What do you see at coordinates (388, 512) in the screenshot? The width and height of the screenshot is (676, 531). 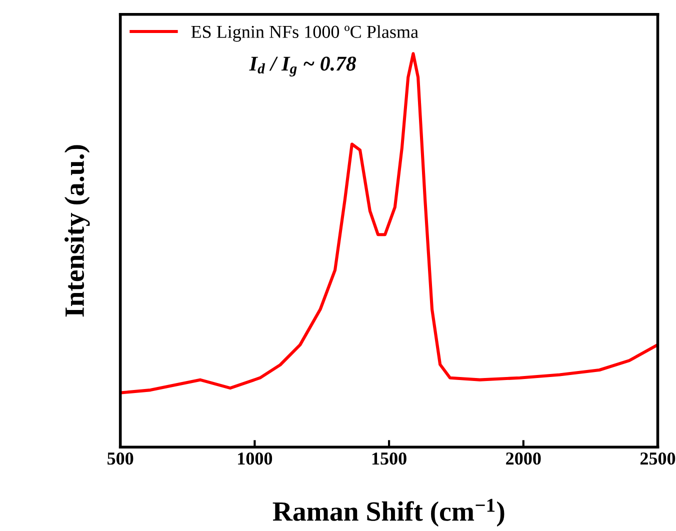 I see `x-axis-title: Raman Shift (cm$^{−1}$)` at bounding box center [388, 512].